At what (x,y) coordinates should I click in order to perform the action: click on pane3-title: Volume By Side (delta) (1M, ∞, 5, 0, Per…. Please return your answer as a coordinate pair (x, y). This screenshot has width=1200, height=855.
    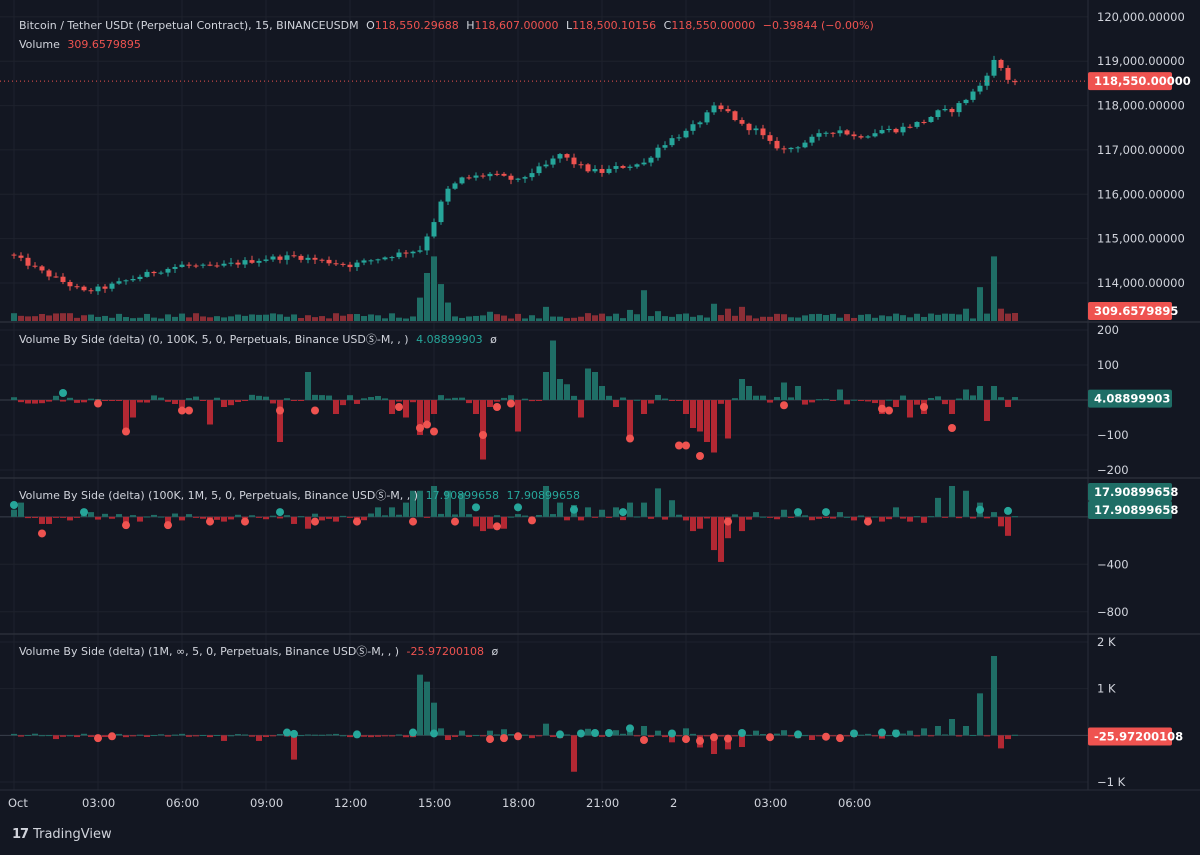
    Looking at the image, I should click on (209, 651).